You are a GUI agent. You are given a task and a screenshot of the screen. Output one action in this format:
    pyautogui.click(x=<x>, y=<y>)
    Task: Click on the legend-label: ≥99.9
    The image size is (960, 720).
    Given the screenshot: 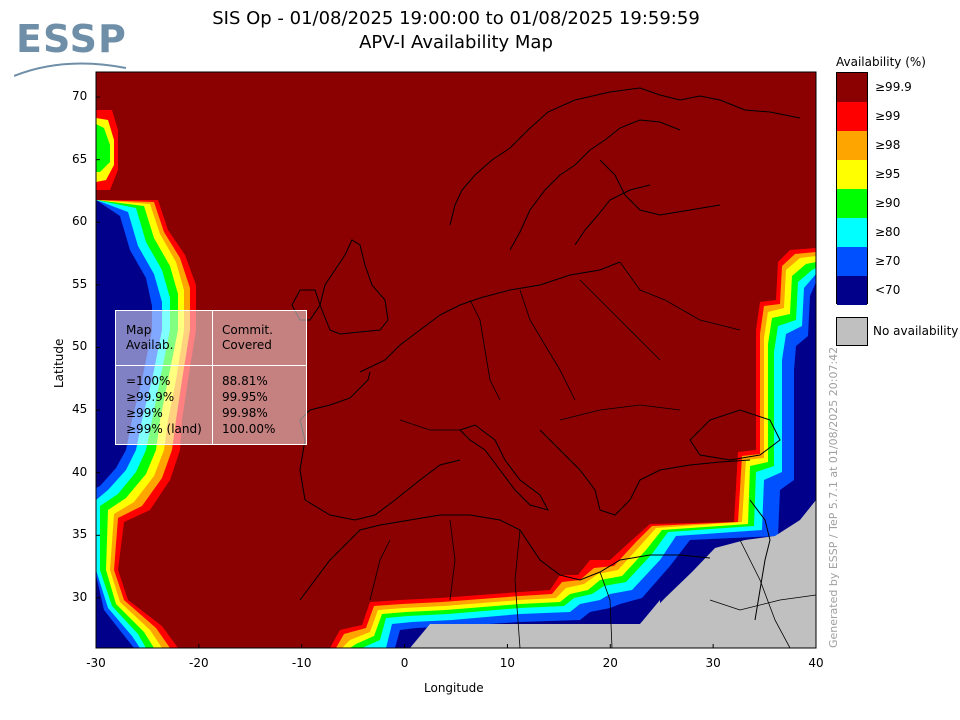 What is the action you would take?
    pyautogui.click(x=893, y=87)
    